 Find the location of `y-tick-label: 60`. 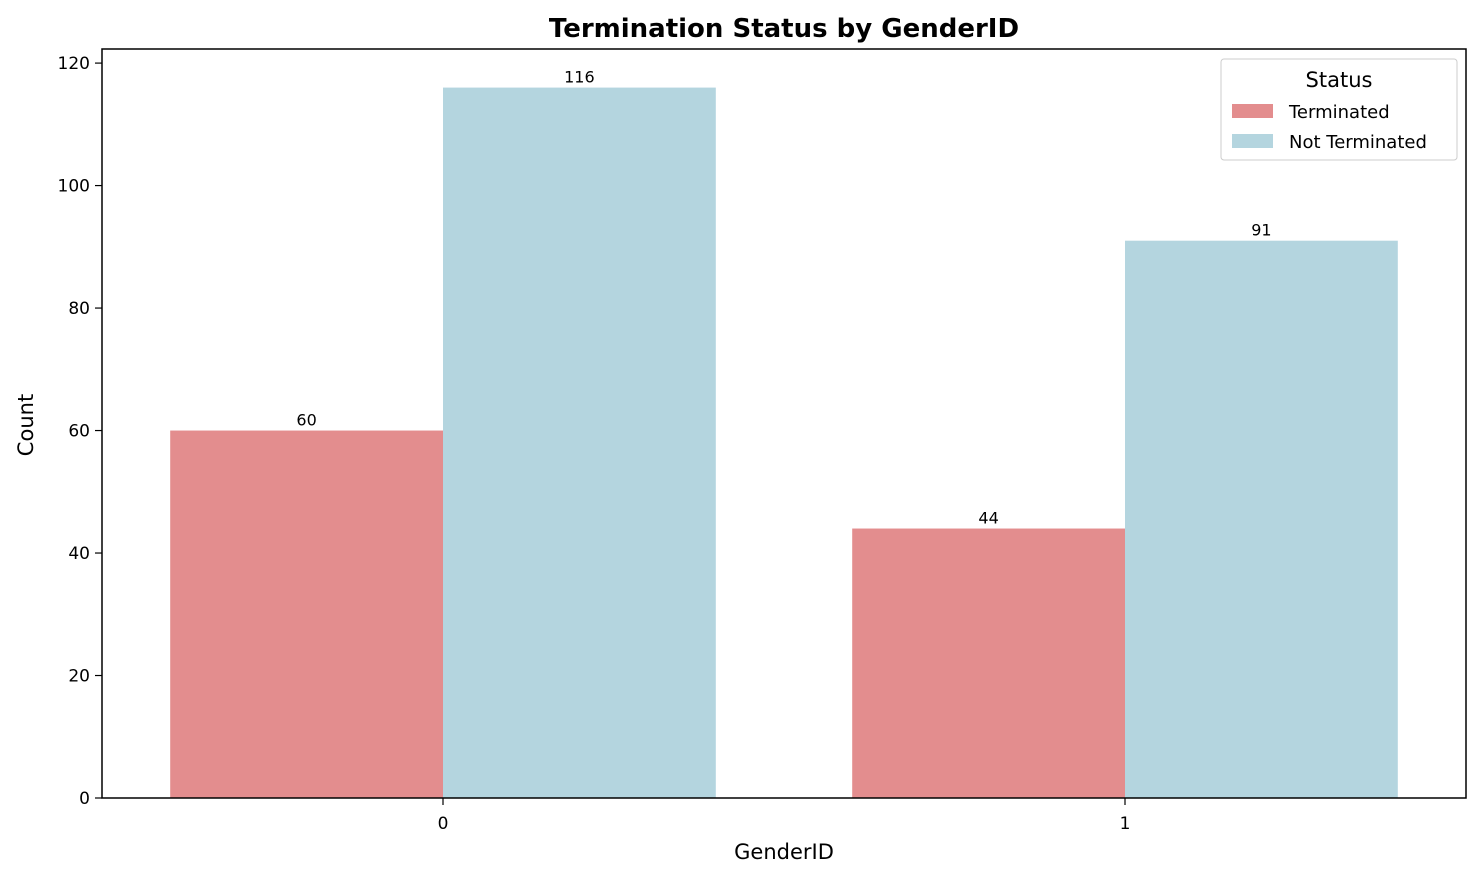

y-tick-label: 60 is located at coordinates (79, 432).